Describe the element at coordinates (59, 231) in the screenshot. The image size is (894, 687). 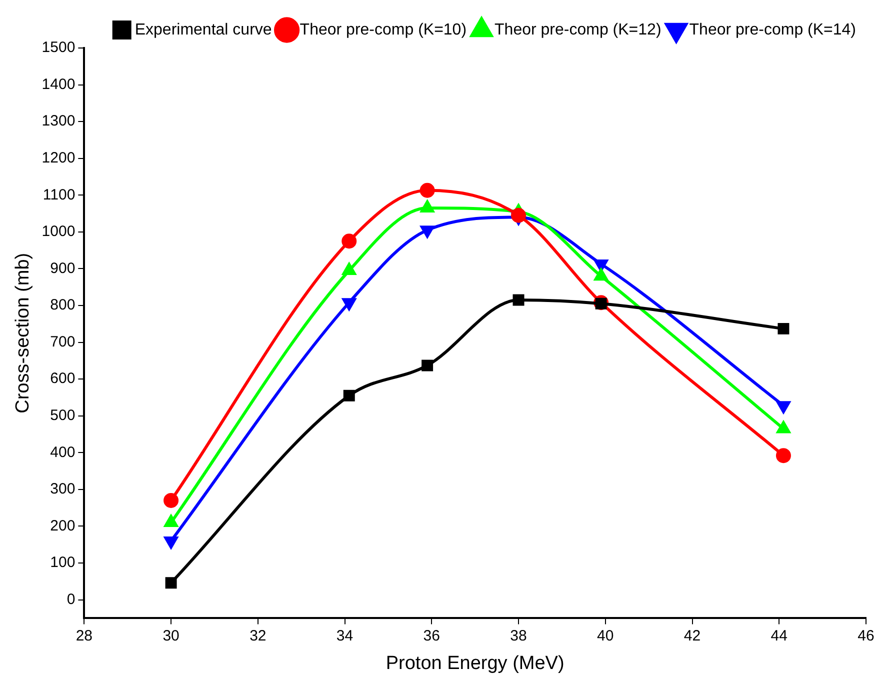
I see `y-tick-label: 1000` at that location.